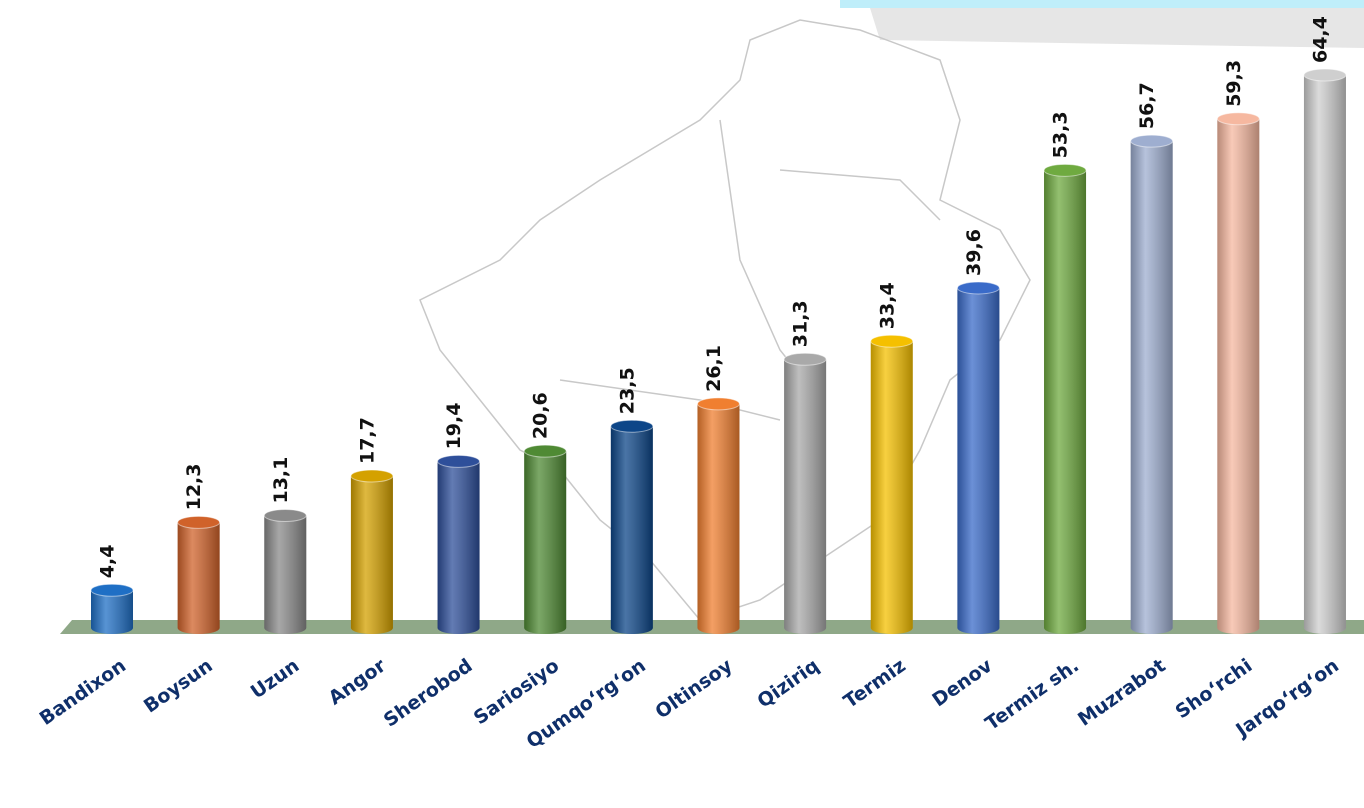  Describe the element at coordinates (1117, 28) in the screenshot. I see `banner-shadow` at that location.